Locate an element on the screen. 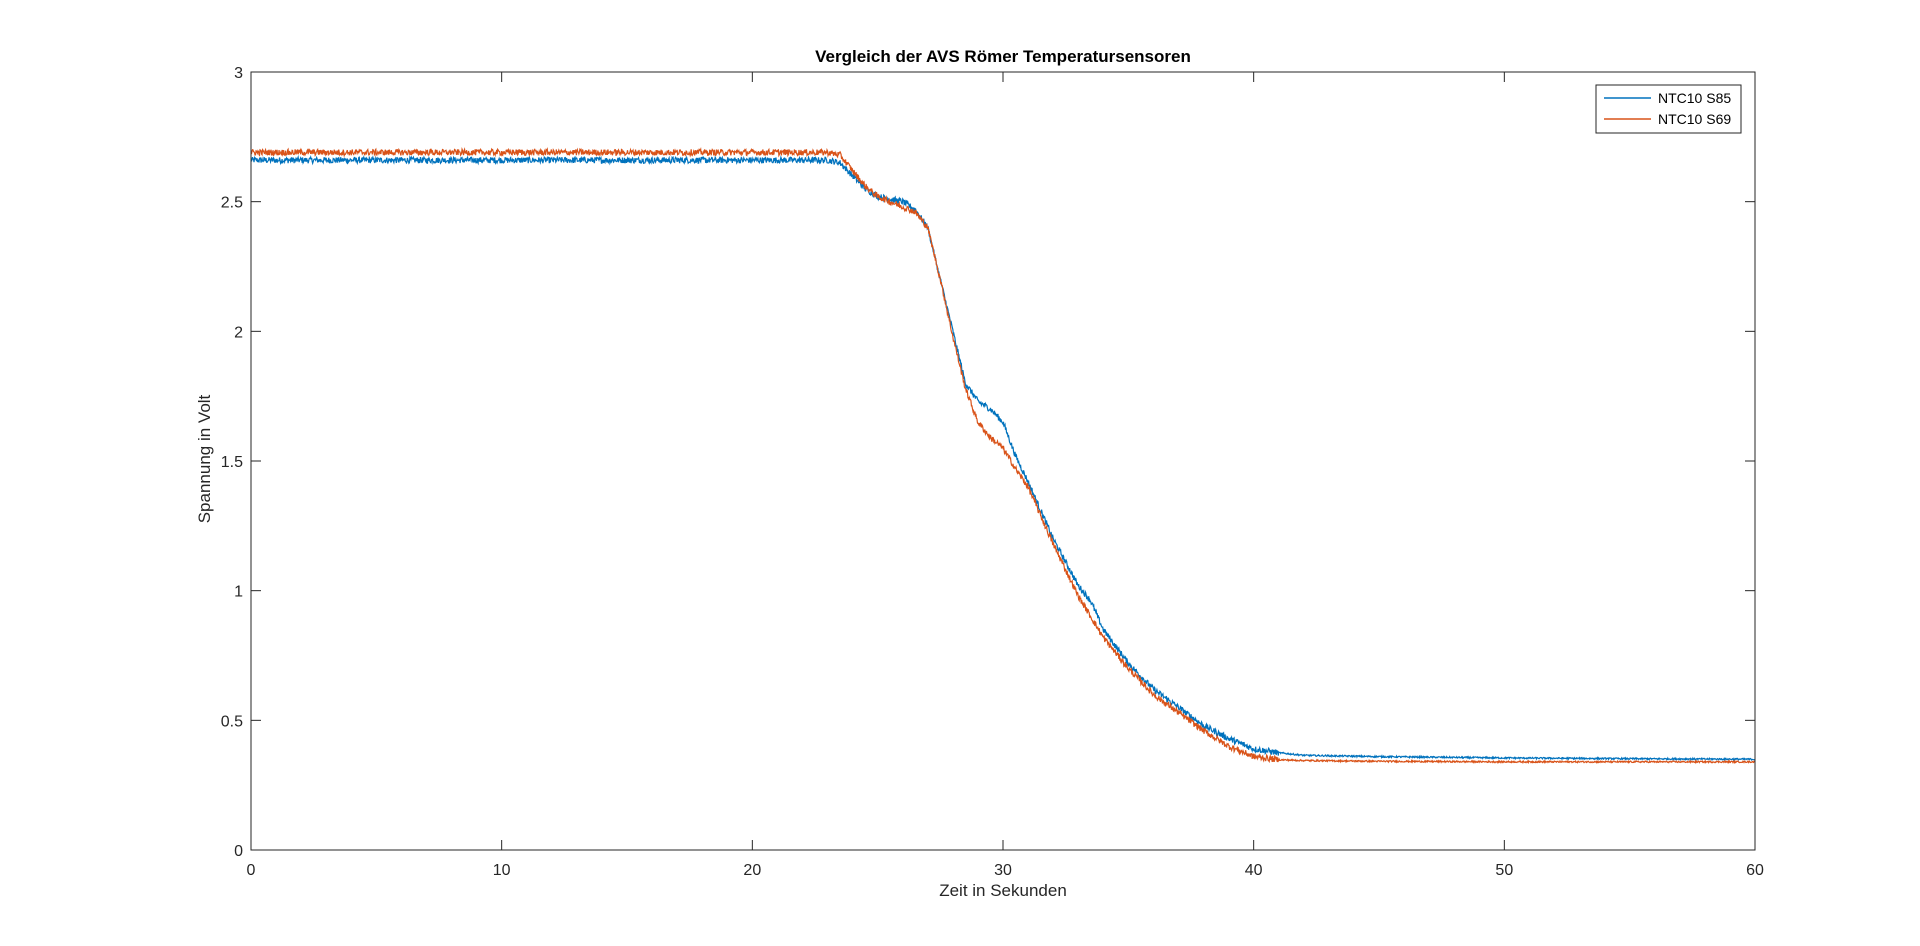 The image size is (1920, 946). y-tick-label: 1.5 is located at coordinates (232, 462).